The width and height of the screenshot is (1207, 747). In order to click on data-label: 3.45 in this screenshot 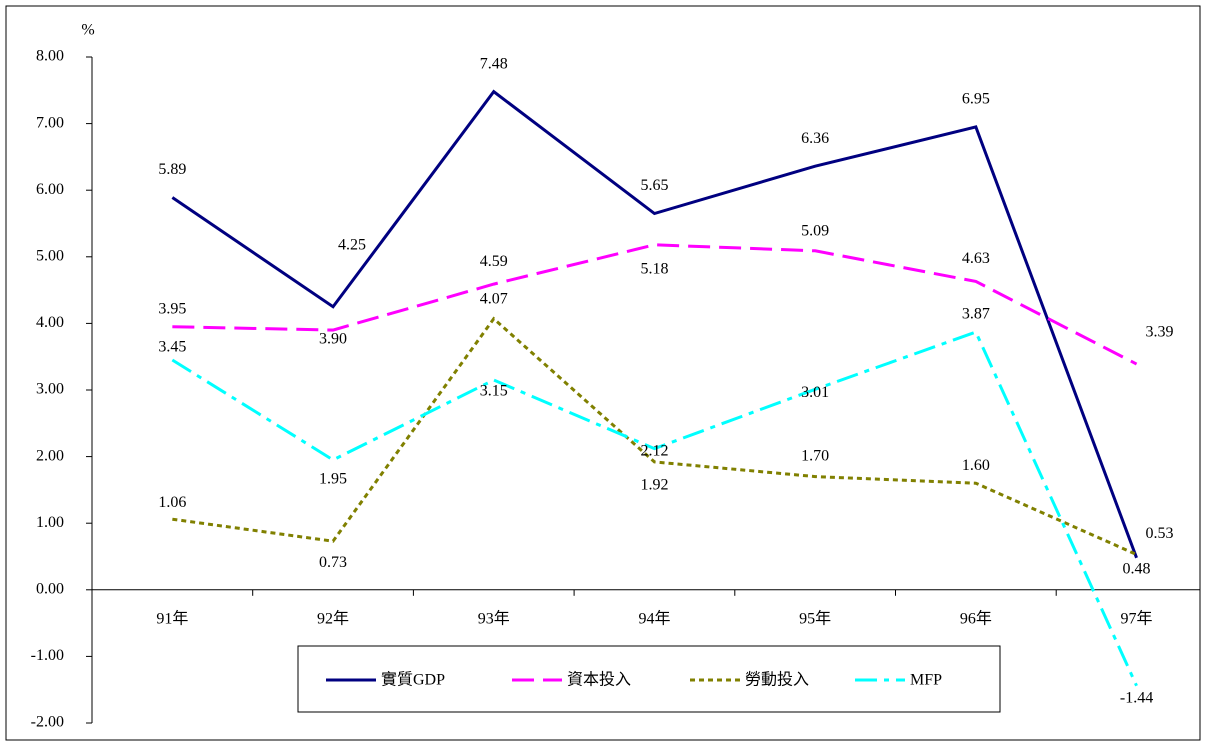, I will do `click(172, 347)`.